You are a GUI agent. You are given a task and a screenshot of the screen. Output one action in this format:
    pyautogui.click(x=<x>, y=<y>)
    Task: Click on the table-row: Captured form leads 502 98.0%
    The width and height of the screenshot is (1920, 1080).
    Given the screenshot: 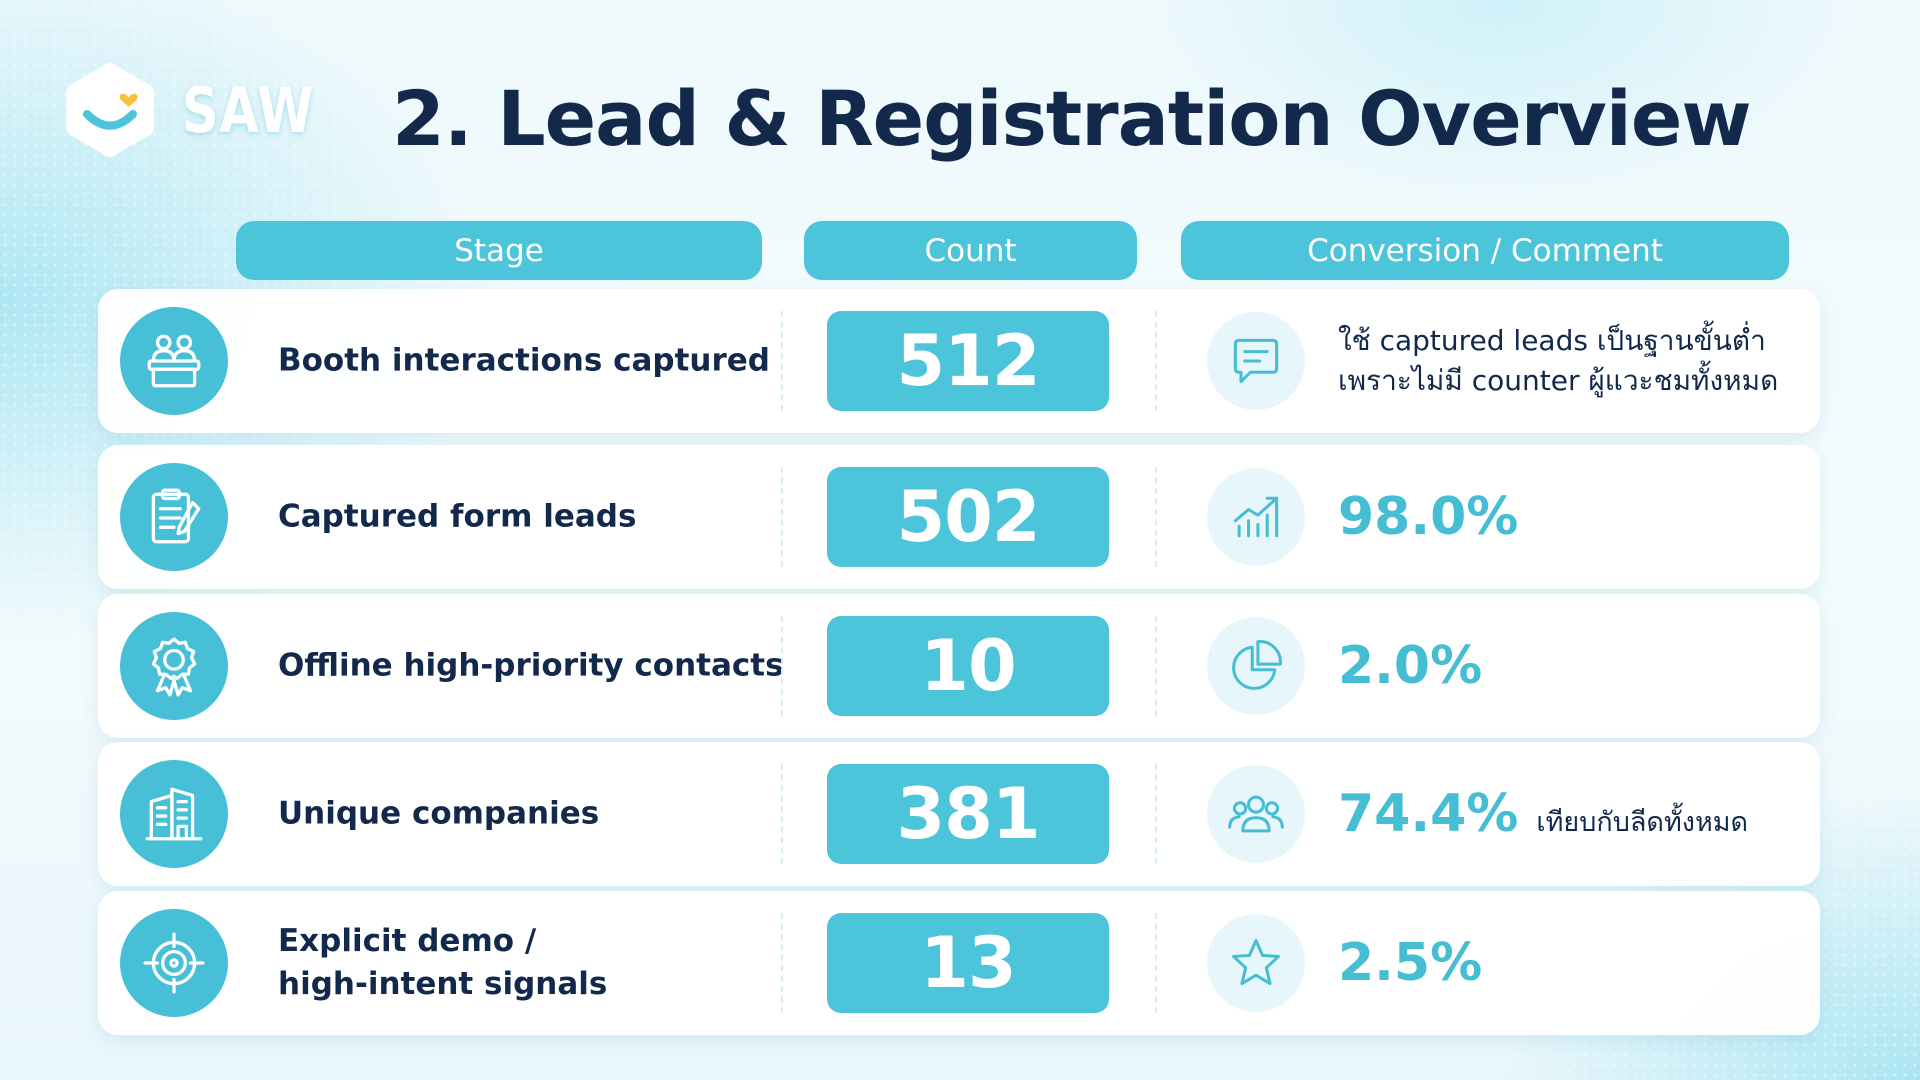 What is the action you would take?
    pyautogui.click(x=959, y=517)
    